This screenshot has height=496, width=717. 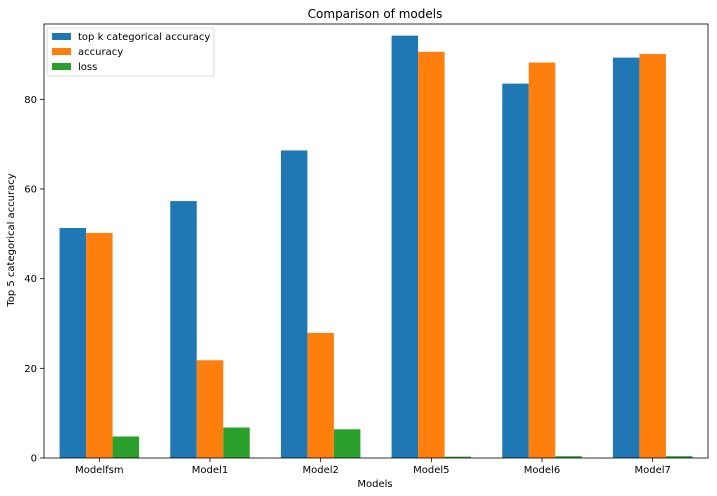 I want to click on y-tick-label: 0, so click(x=34, y=459).